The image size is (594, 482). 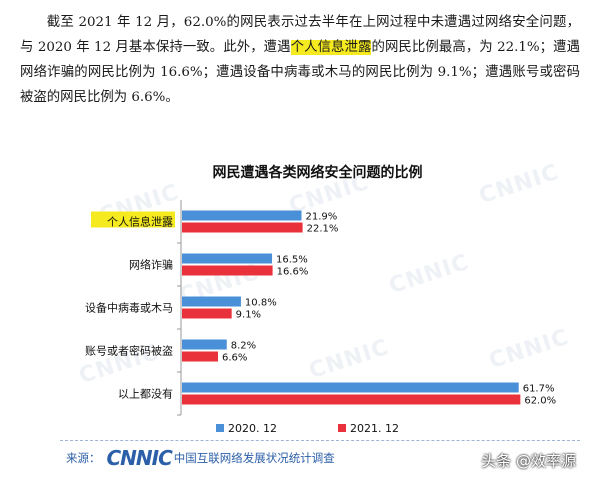 I want to click on category-label: 以上都没有, so click(x=145, y=394).